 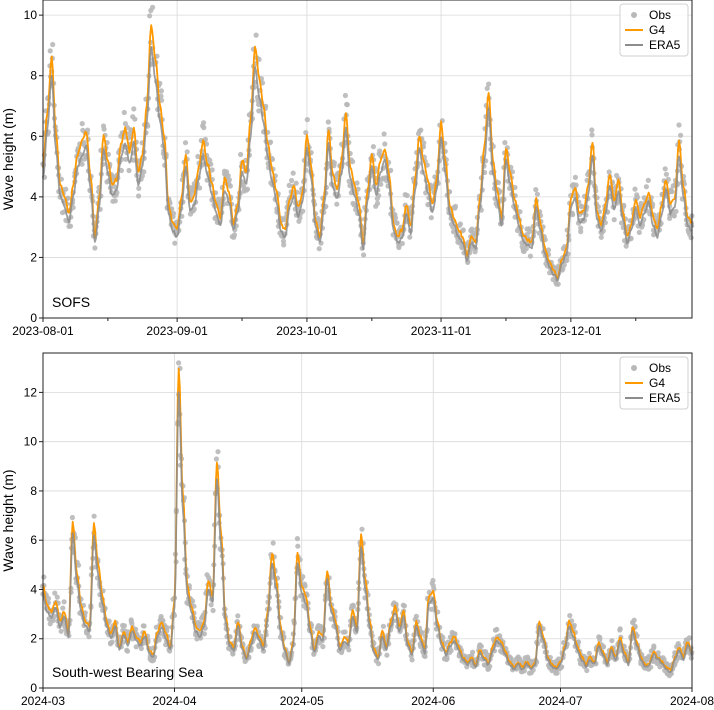 I want to click on legend-box, so click(x=654, y=30).